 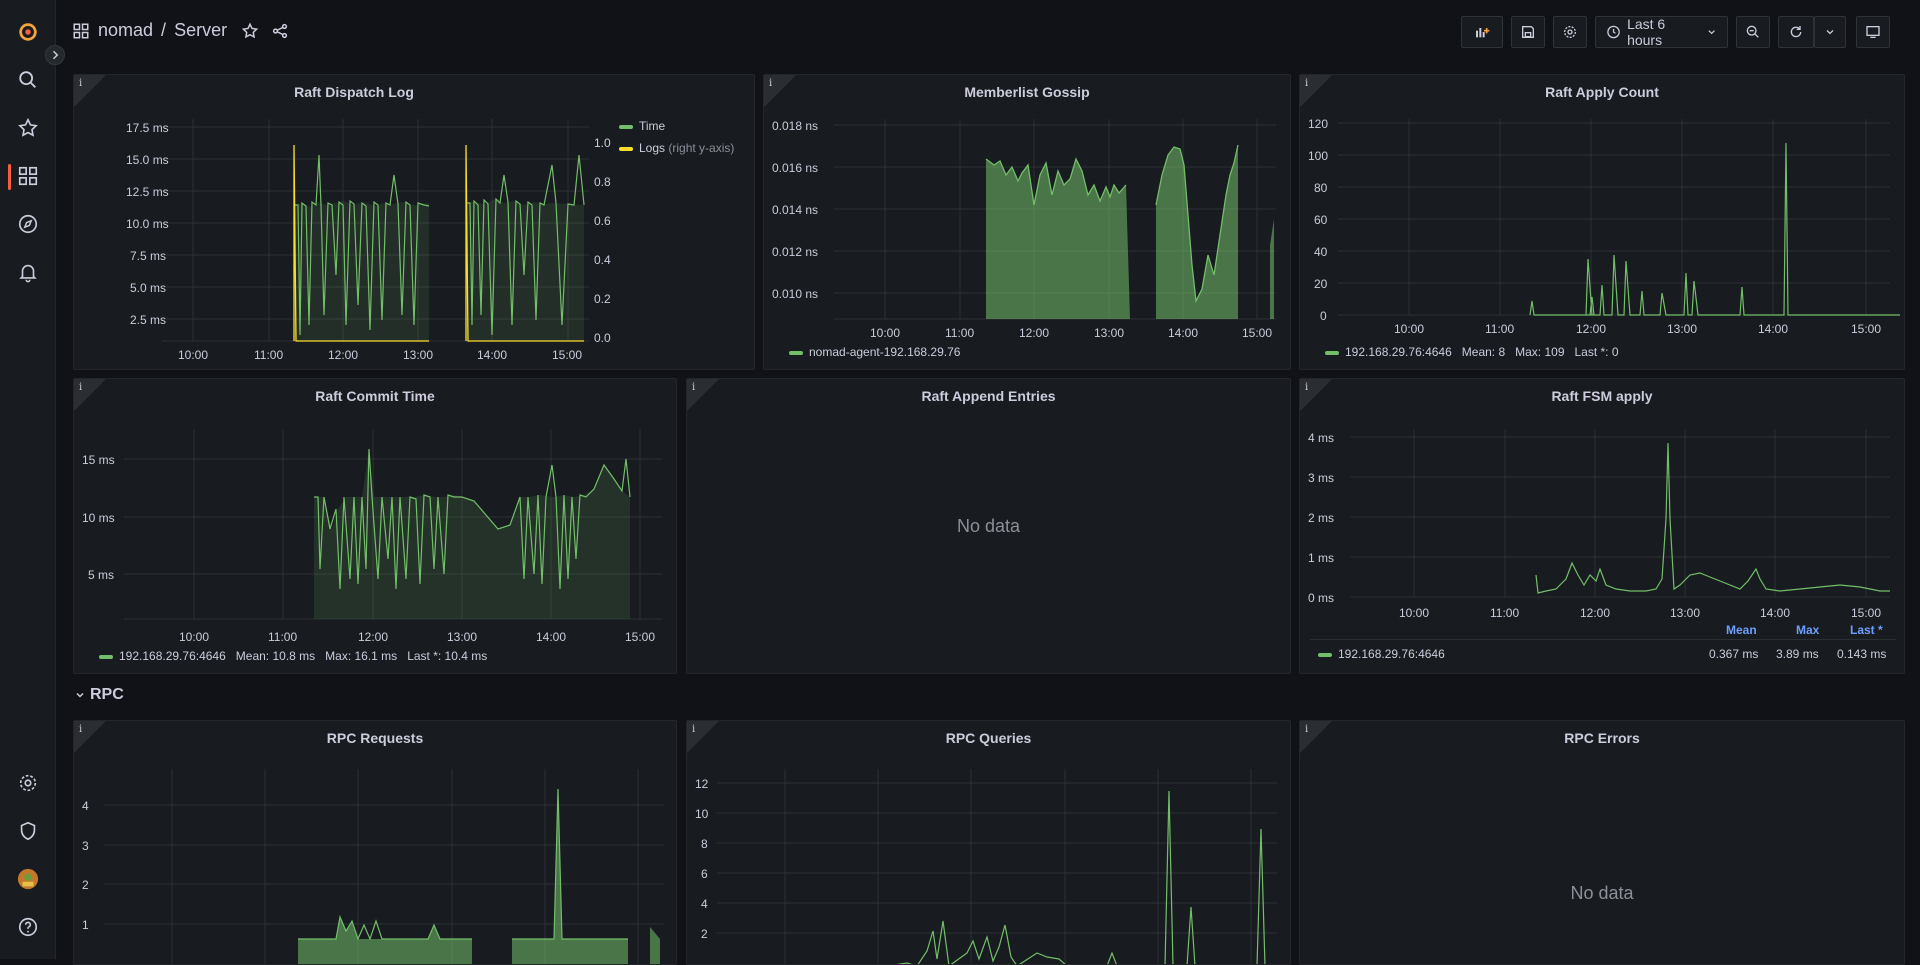 I want to click on dashboards-icon, so click(x=28, y=176).